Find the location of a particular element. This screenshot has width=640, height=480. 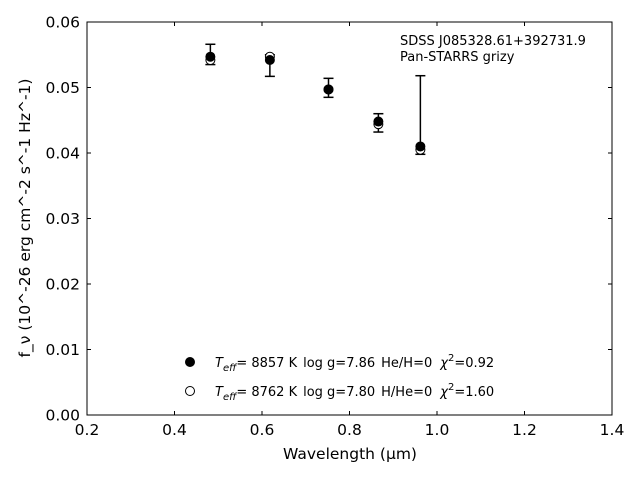

x-tick-label: 1.2 is located at coordinates (524, 430).